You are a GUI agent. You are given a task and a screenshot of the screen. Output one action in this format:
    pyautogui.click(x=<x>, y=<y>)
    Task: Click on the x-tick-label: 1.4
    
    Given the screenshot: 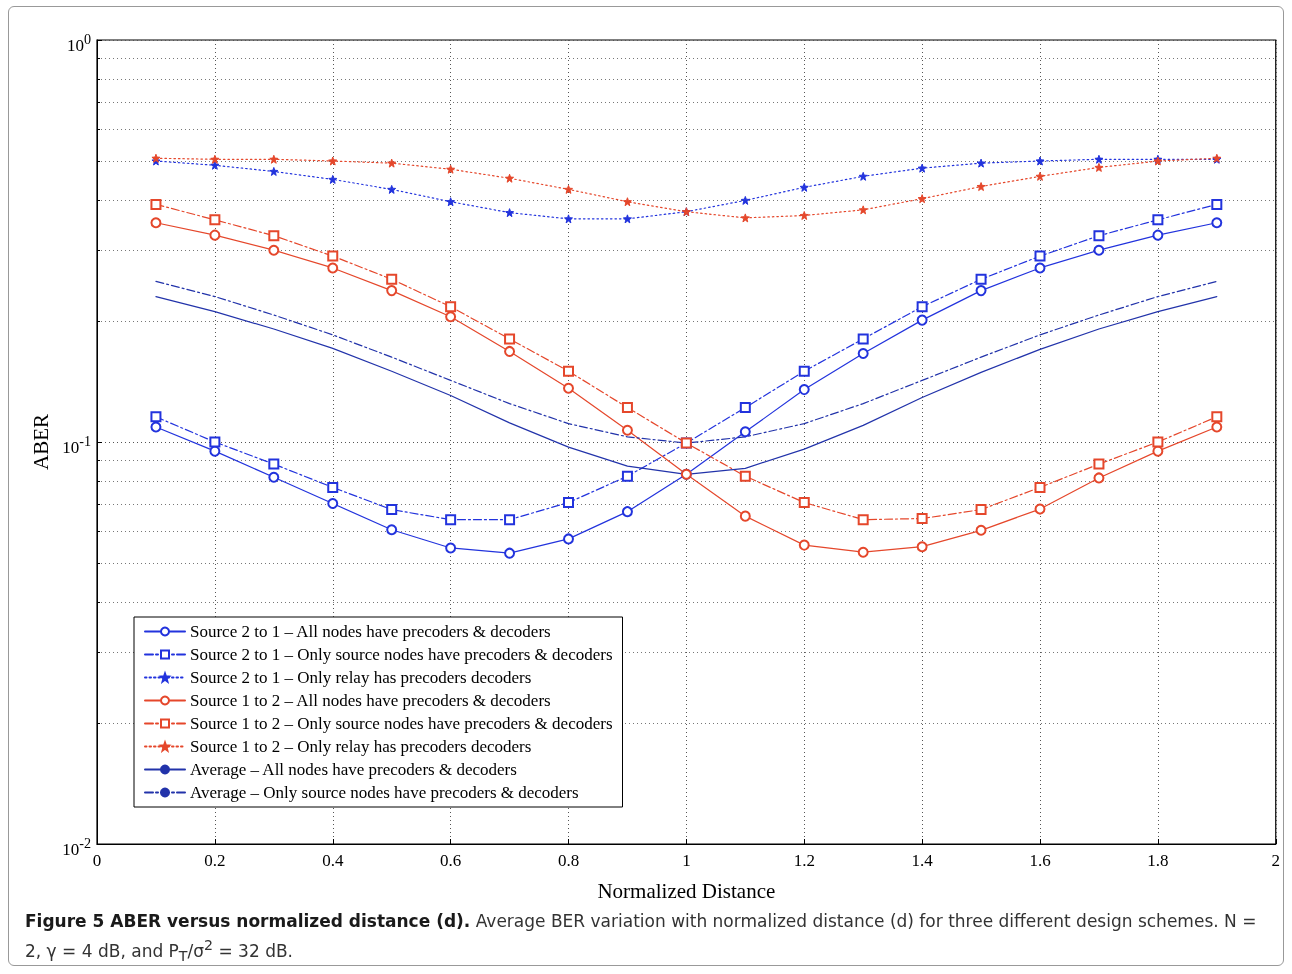 What is the action you would take?
    pyautogui.click(x=922, y=860)
    